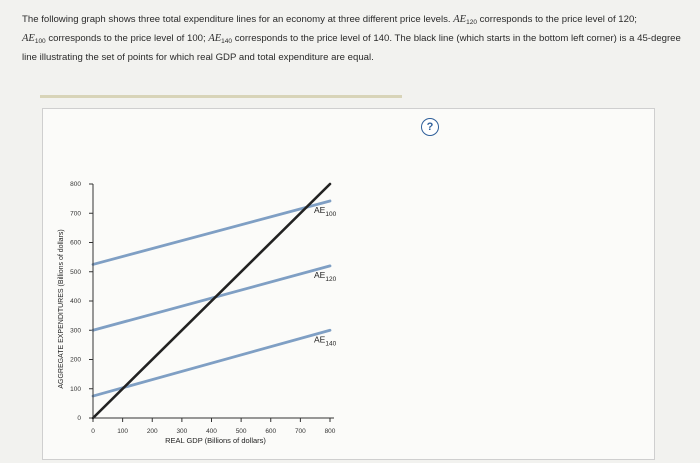 Image resolution: width=700 pixels, height=463 pixels. What do you see at coordinates (330, 343) in the screenshot?
I see `label-ae-subscript: 140` at bounding box center [330, 343].